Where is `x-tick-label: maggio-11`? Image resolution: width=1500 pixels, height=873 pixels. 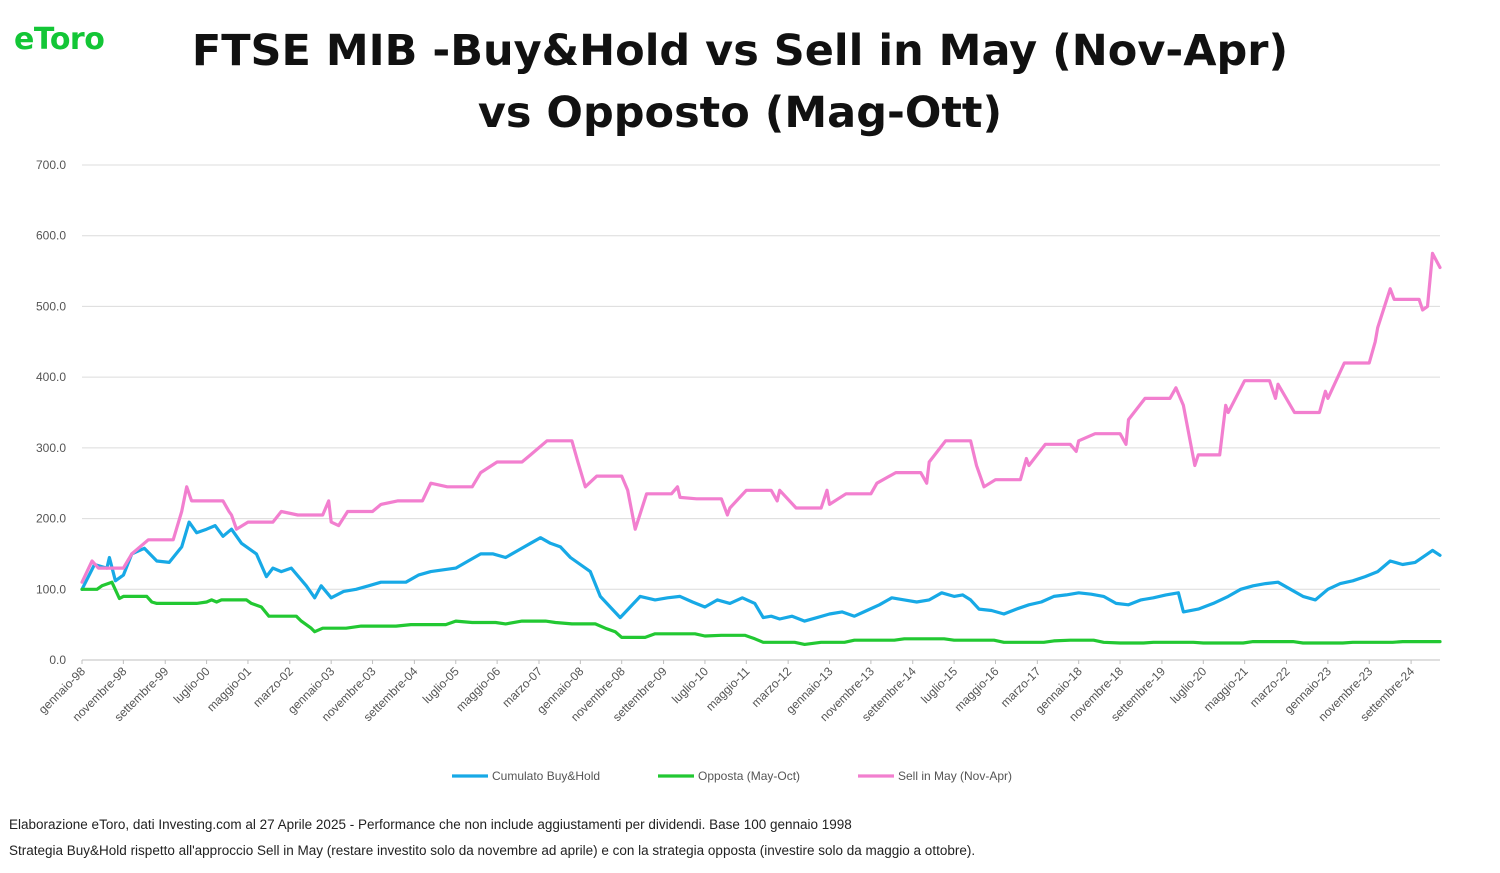 x-tick-label: maggio-11 is located at coordinates (728, 689).